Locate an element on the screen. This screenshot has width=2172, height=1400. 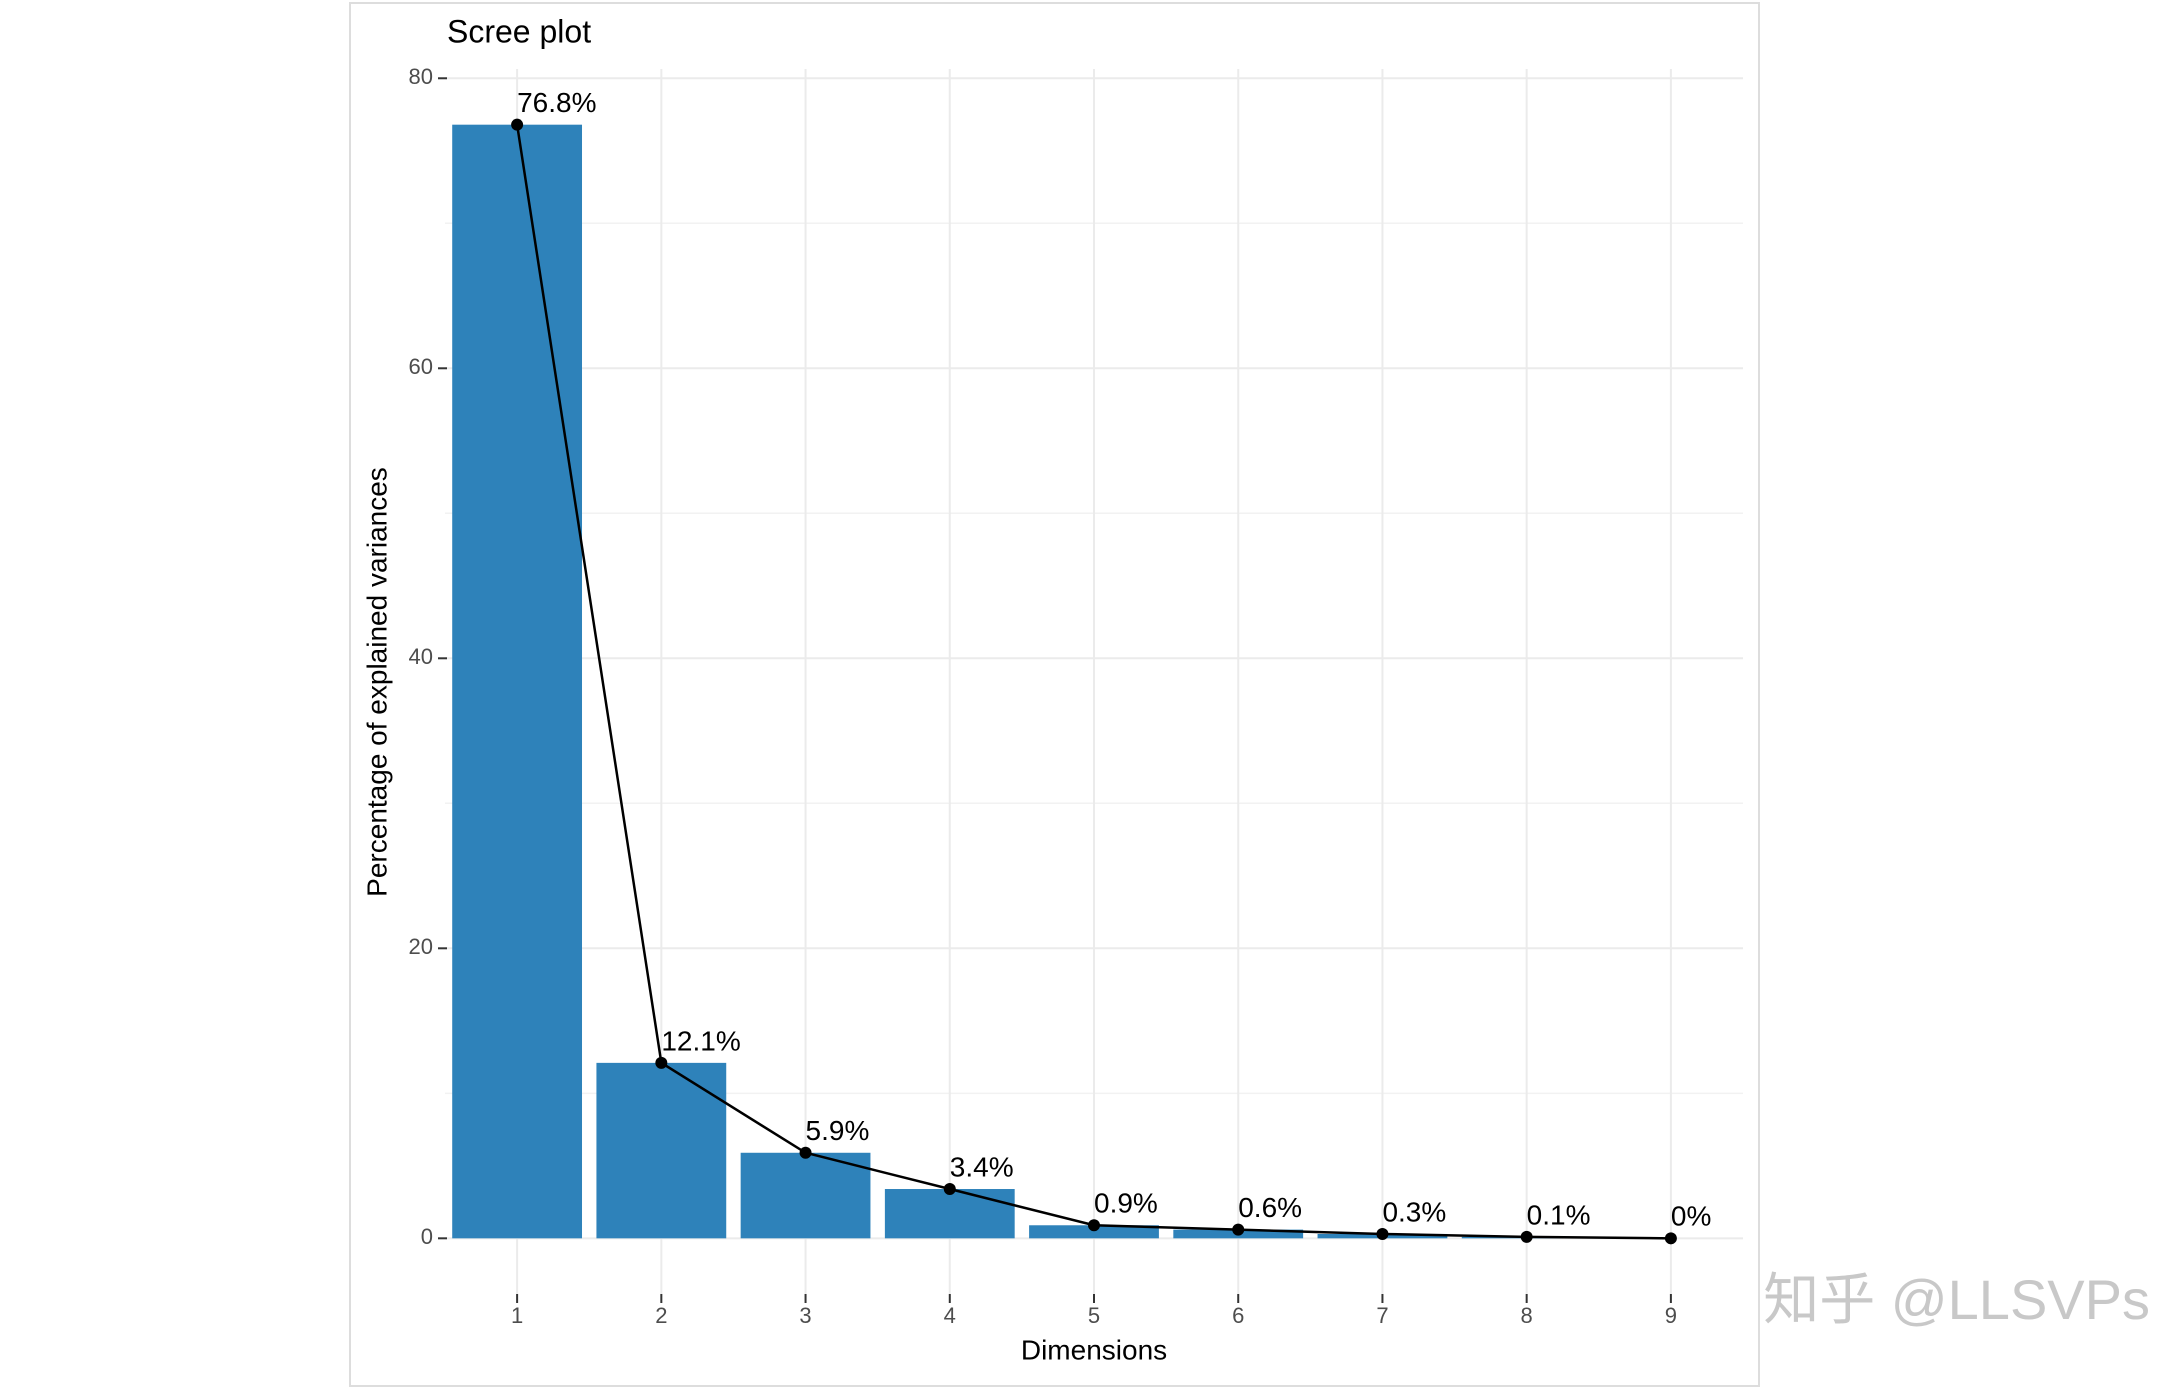
x-tick-label: 3 is located at coordinates (805, 1315).